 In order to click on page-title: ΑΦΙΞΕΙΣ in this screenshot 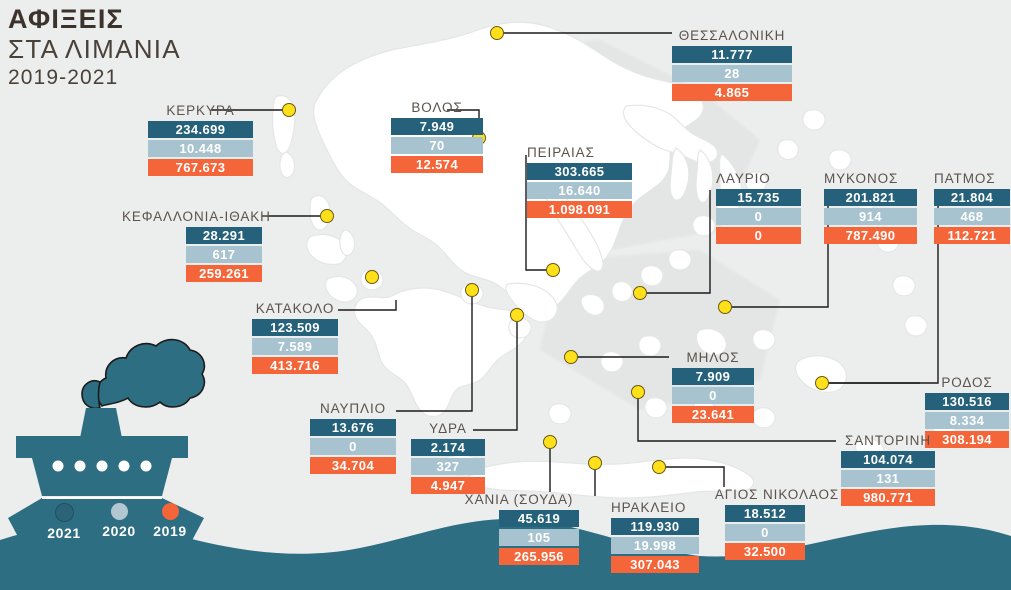, I will do `click(66, 19)`.